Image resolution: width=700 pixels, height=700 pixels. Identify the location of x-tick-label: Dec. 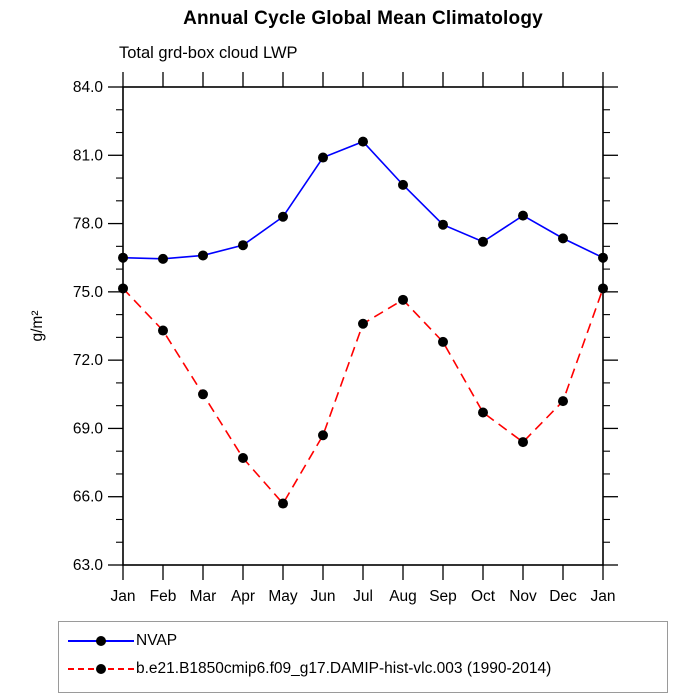
(563, 596).